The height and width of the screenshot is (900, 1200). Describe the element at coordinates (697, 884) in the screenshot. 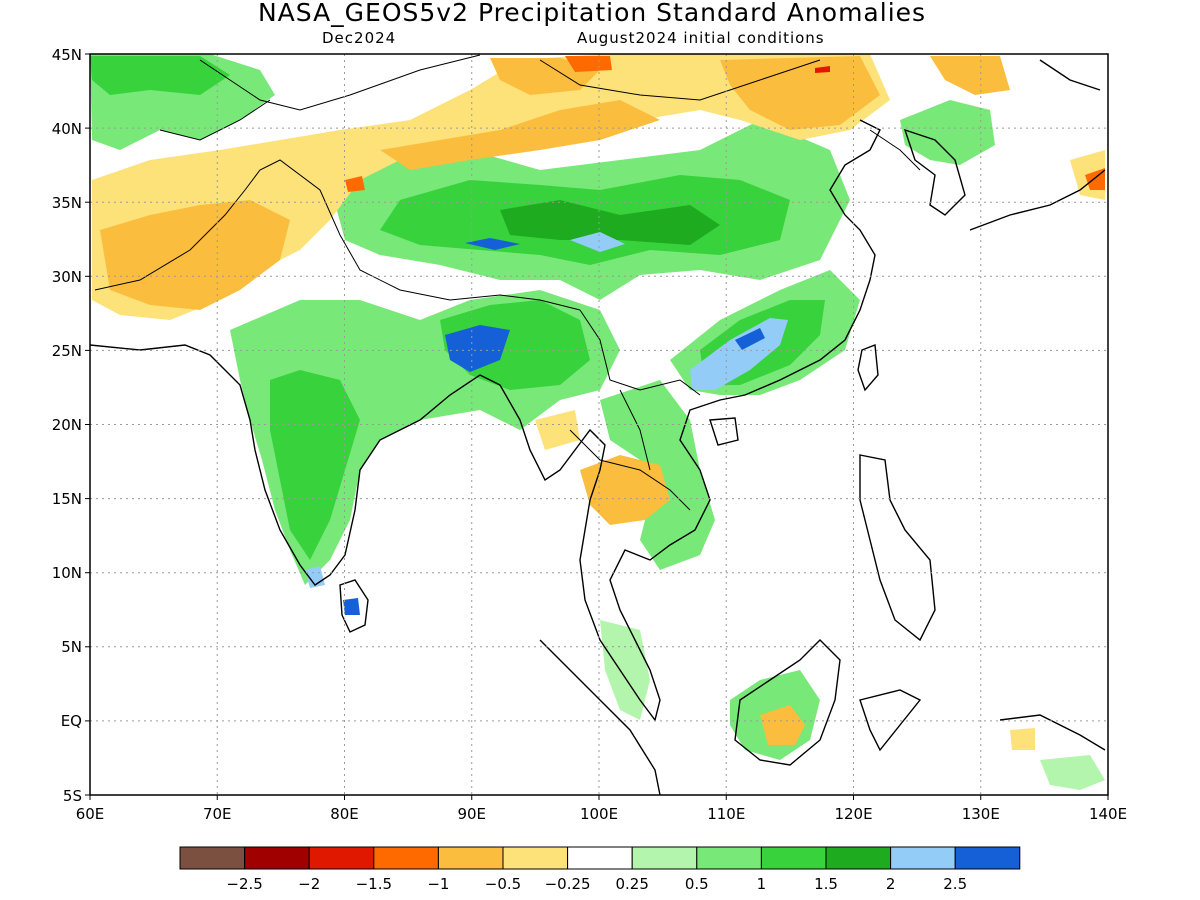

I see `colorbar-label: 0.5` at that location.